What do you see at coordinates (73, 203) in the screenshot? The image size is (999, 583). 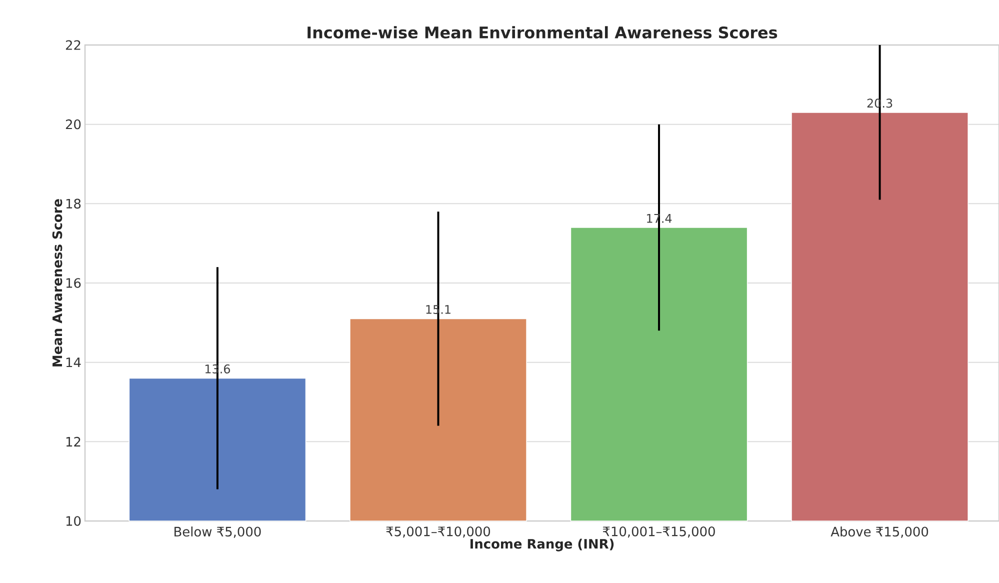 I see `y-tick-label: 18` at bounding box center [73, 203].